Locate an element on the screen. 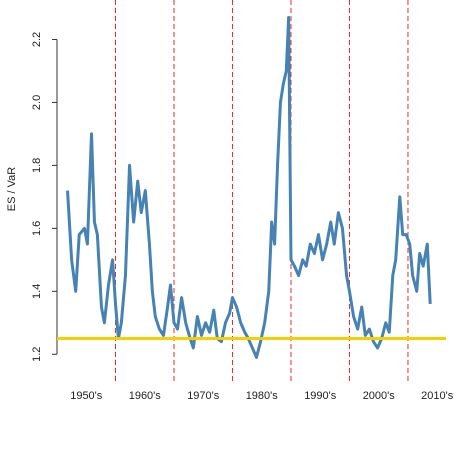  y-tick-label: 1.8 is located at coordinates (37, 165).